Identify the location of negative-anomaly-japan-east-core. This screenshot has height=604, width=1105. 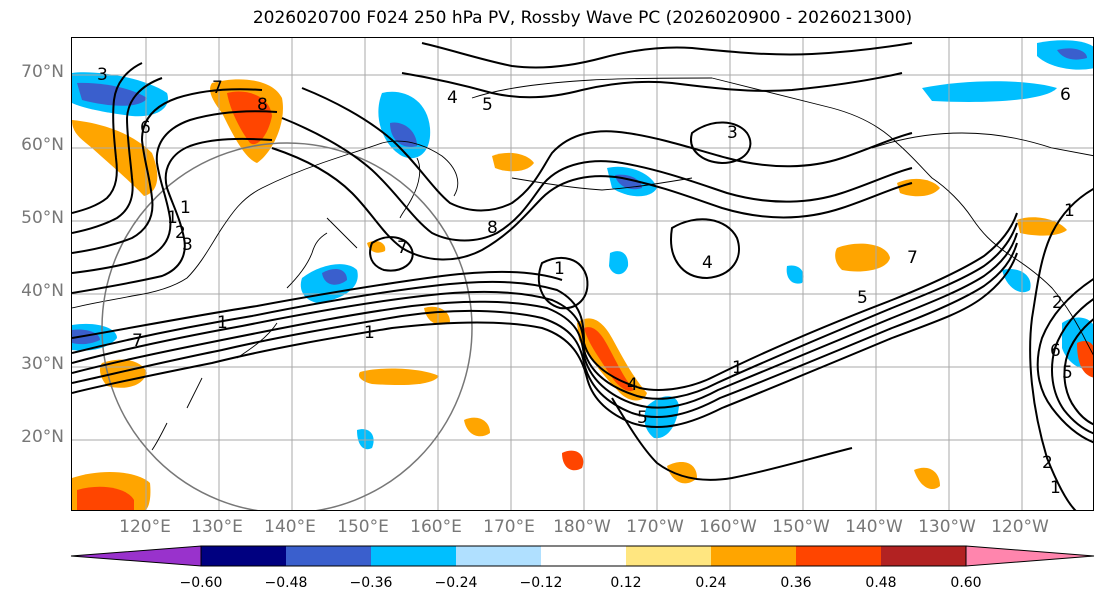
(334, 276).